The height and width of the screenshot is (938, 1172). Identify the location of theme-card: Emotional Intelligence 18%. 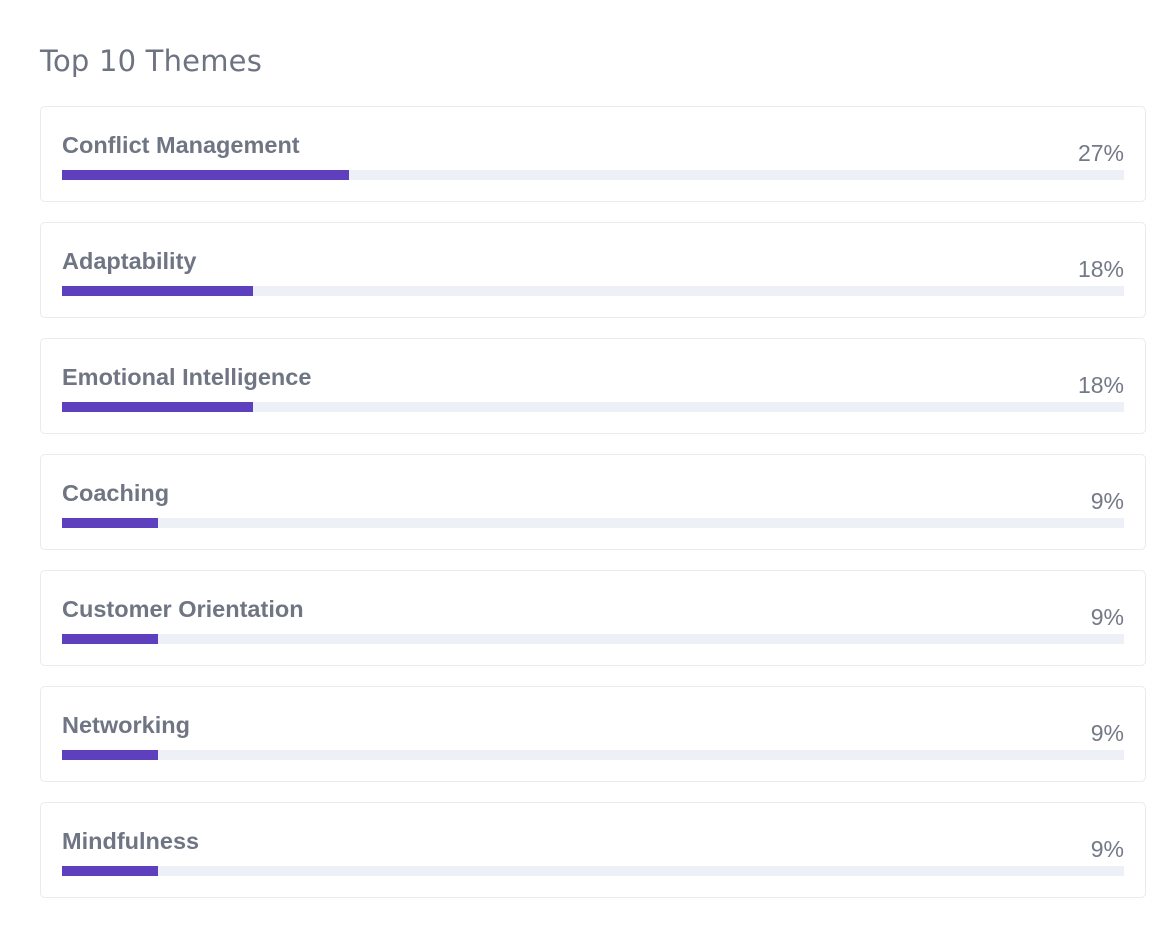
(593, 386).